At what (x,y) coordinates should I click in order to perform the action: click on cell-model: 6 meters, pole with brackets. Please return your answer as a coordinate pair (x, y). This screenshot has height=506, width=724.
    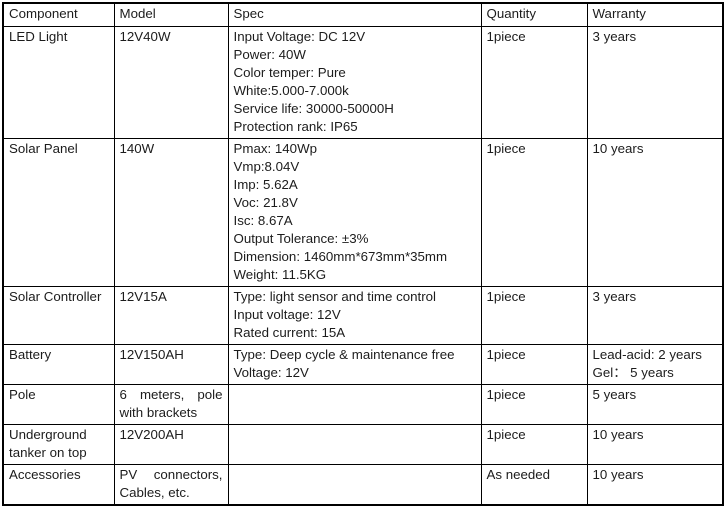
    Looking at the image, I should click on (171, 404).